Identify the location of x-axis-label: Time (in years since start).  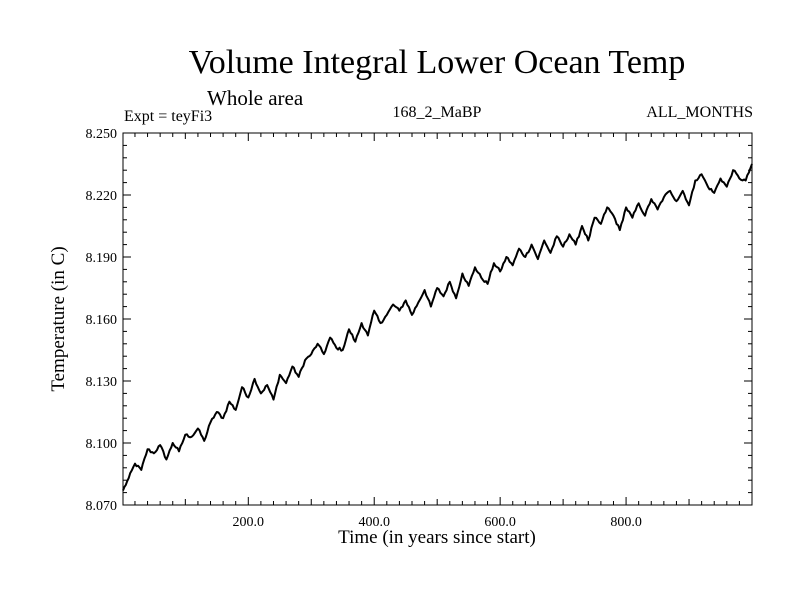
(437, 537).